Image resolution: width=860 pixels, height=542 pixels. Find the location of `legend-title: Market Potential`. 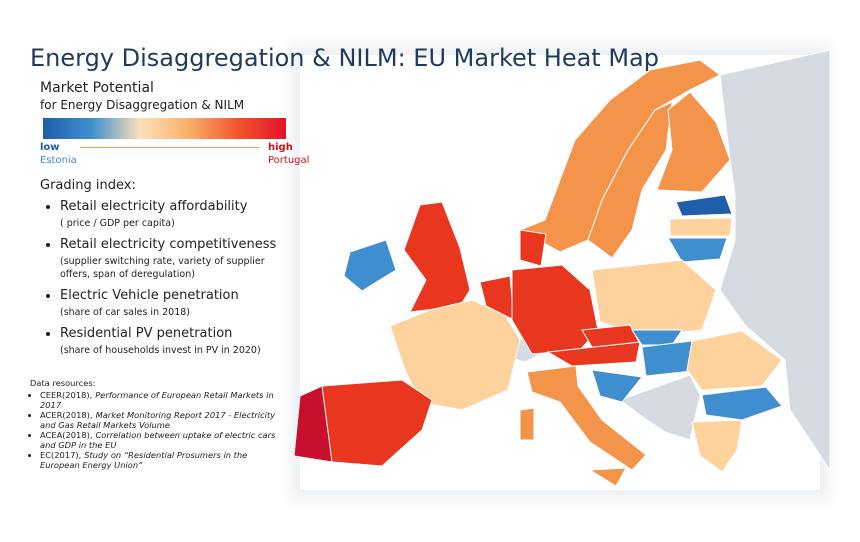

legend-title: Market Potential is located at coordinates (97, 88).